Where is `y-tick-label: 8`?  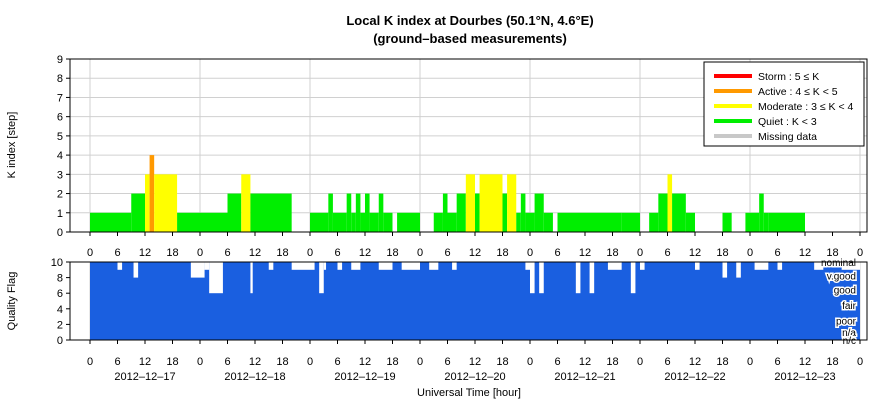 y-tick-label: 8 is located at coordinates (60, 79).